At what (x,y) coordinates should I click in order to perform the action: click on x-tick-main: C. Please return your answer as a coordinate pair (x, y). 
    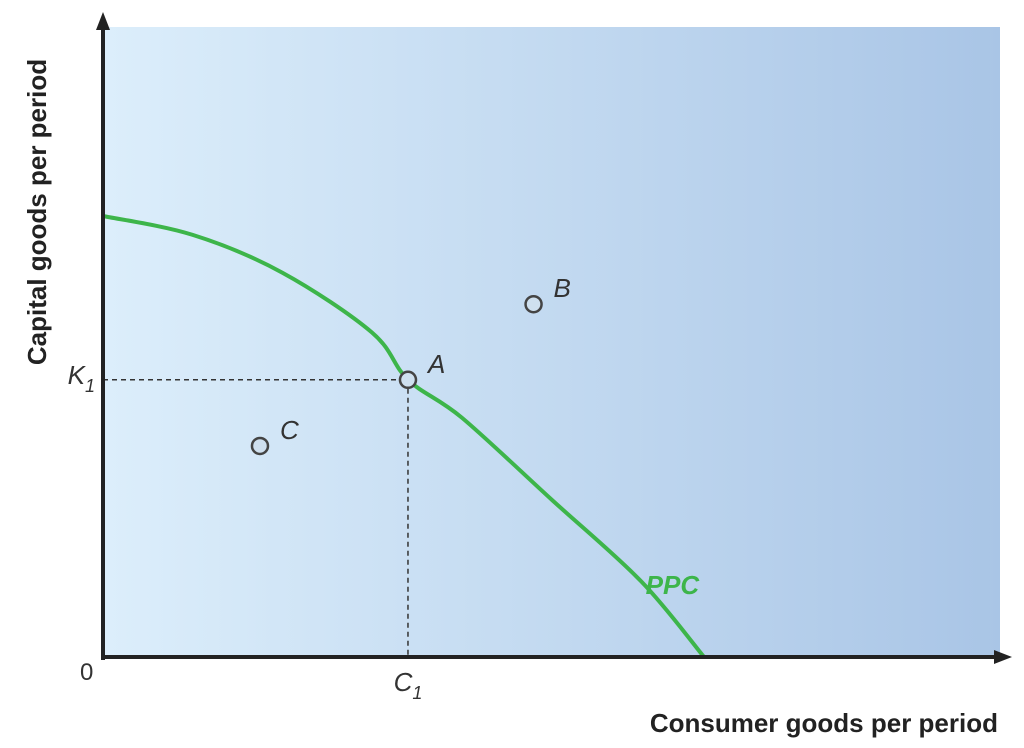
    Looking at the image, I should click on (403, 682).